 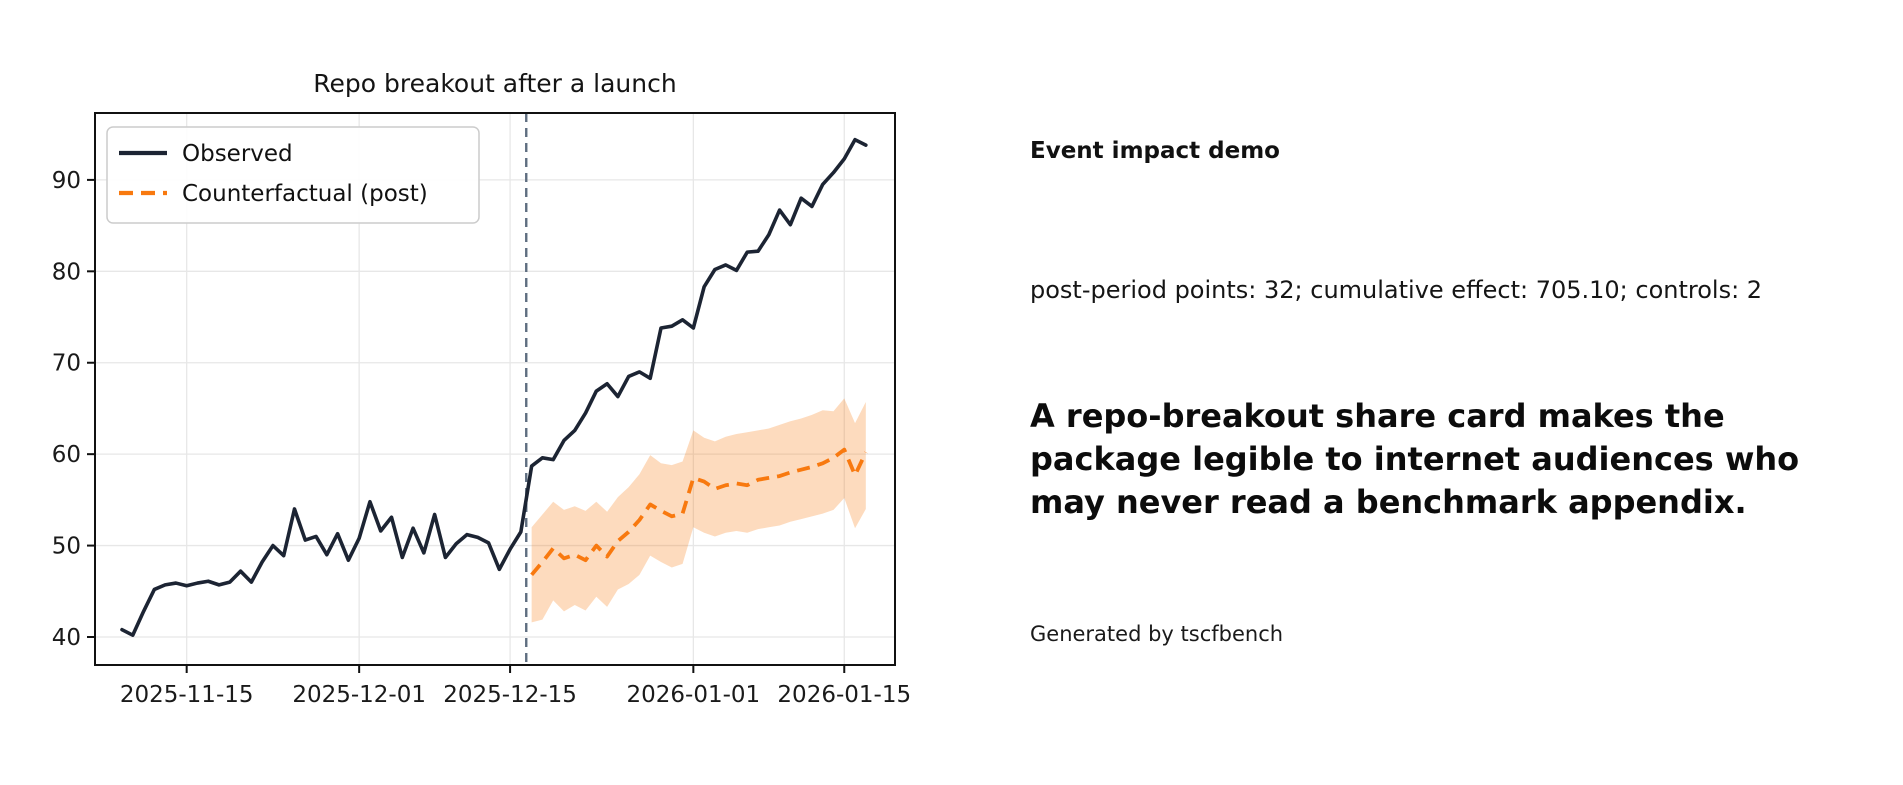 I want to click on panel-heading: Event impact demo, so click(x=1155, y=151).